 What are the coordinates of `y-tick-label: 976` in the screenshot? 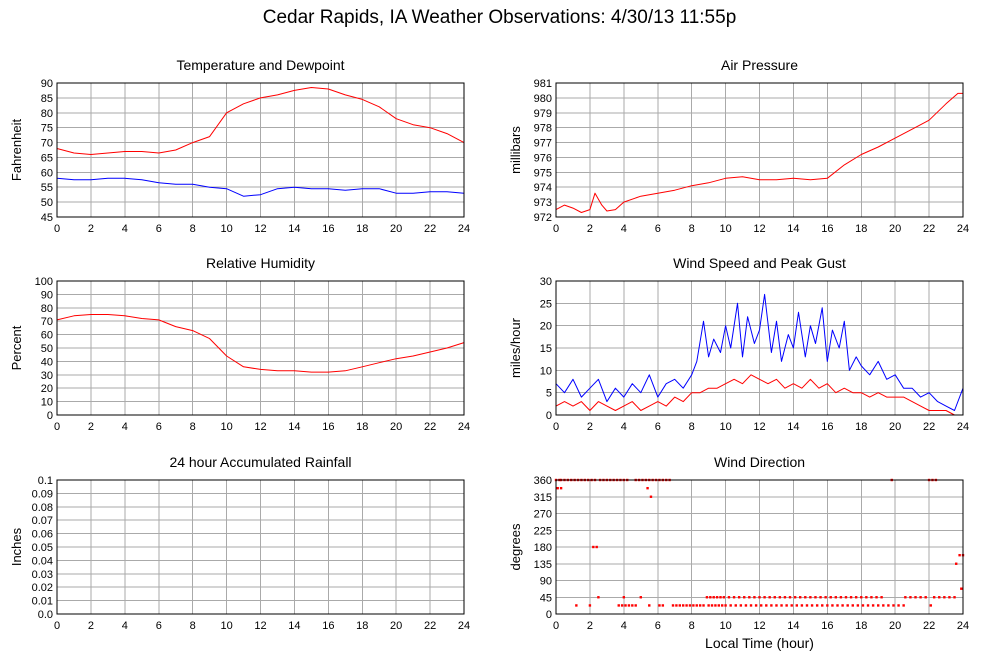 It's located at (543, 158).